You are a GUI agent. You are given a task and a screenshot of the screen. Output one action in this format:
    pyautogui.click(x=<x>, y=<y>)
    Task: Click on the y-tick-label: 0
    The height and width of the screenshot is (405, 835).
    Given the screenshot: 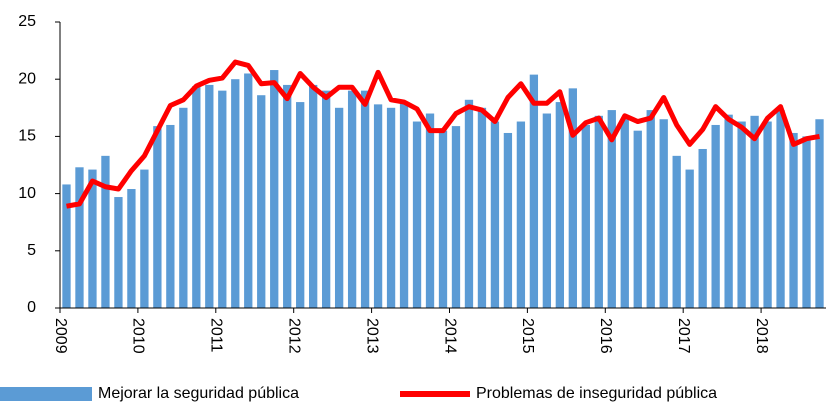 What is the action you would take?
    pyautogui.click(x=31, y=307)
    